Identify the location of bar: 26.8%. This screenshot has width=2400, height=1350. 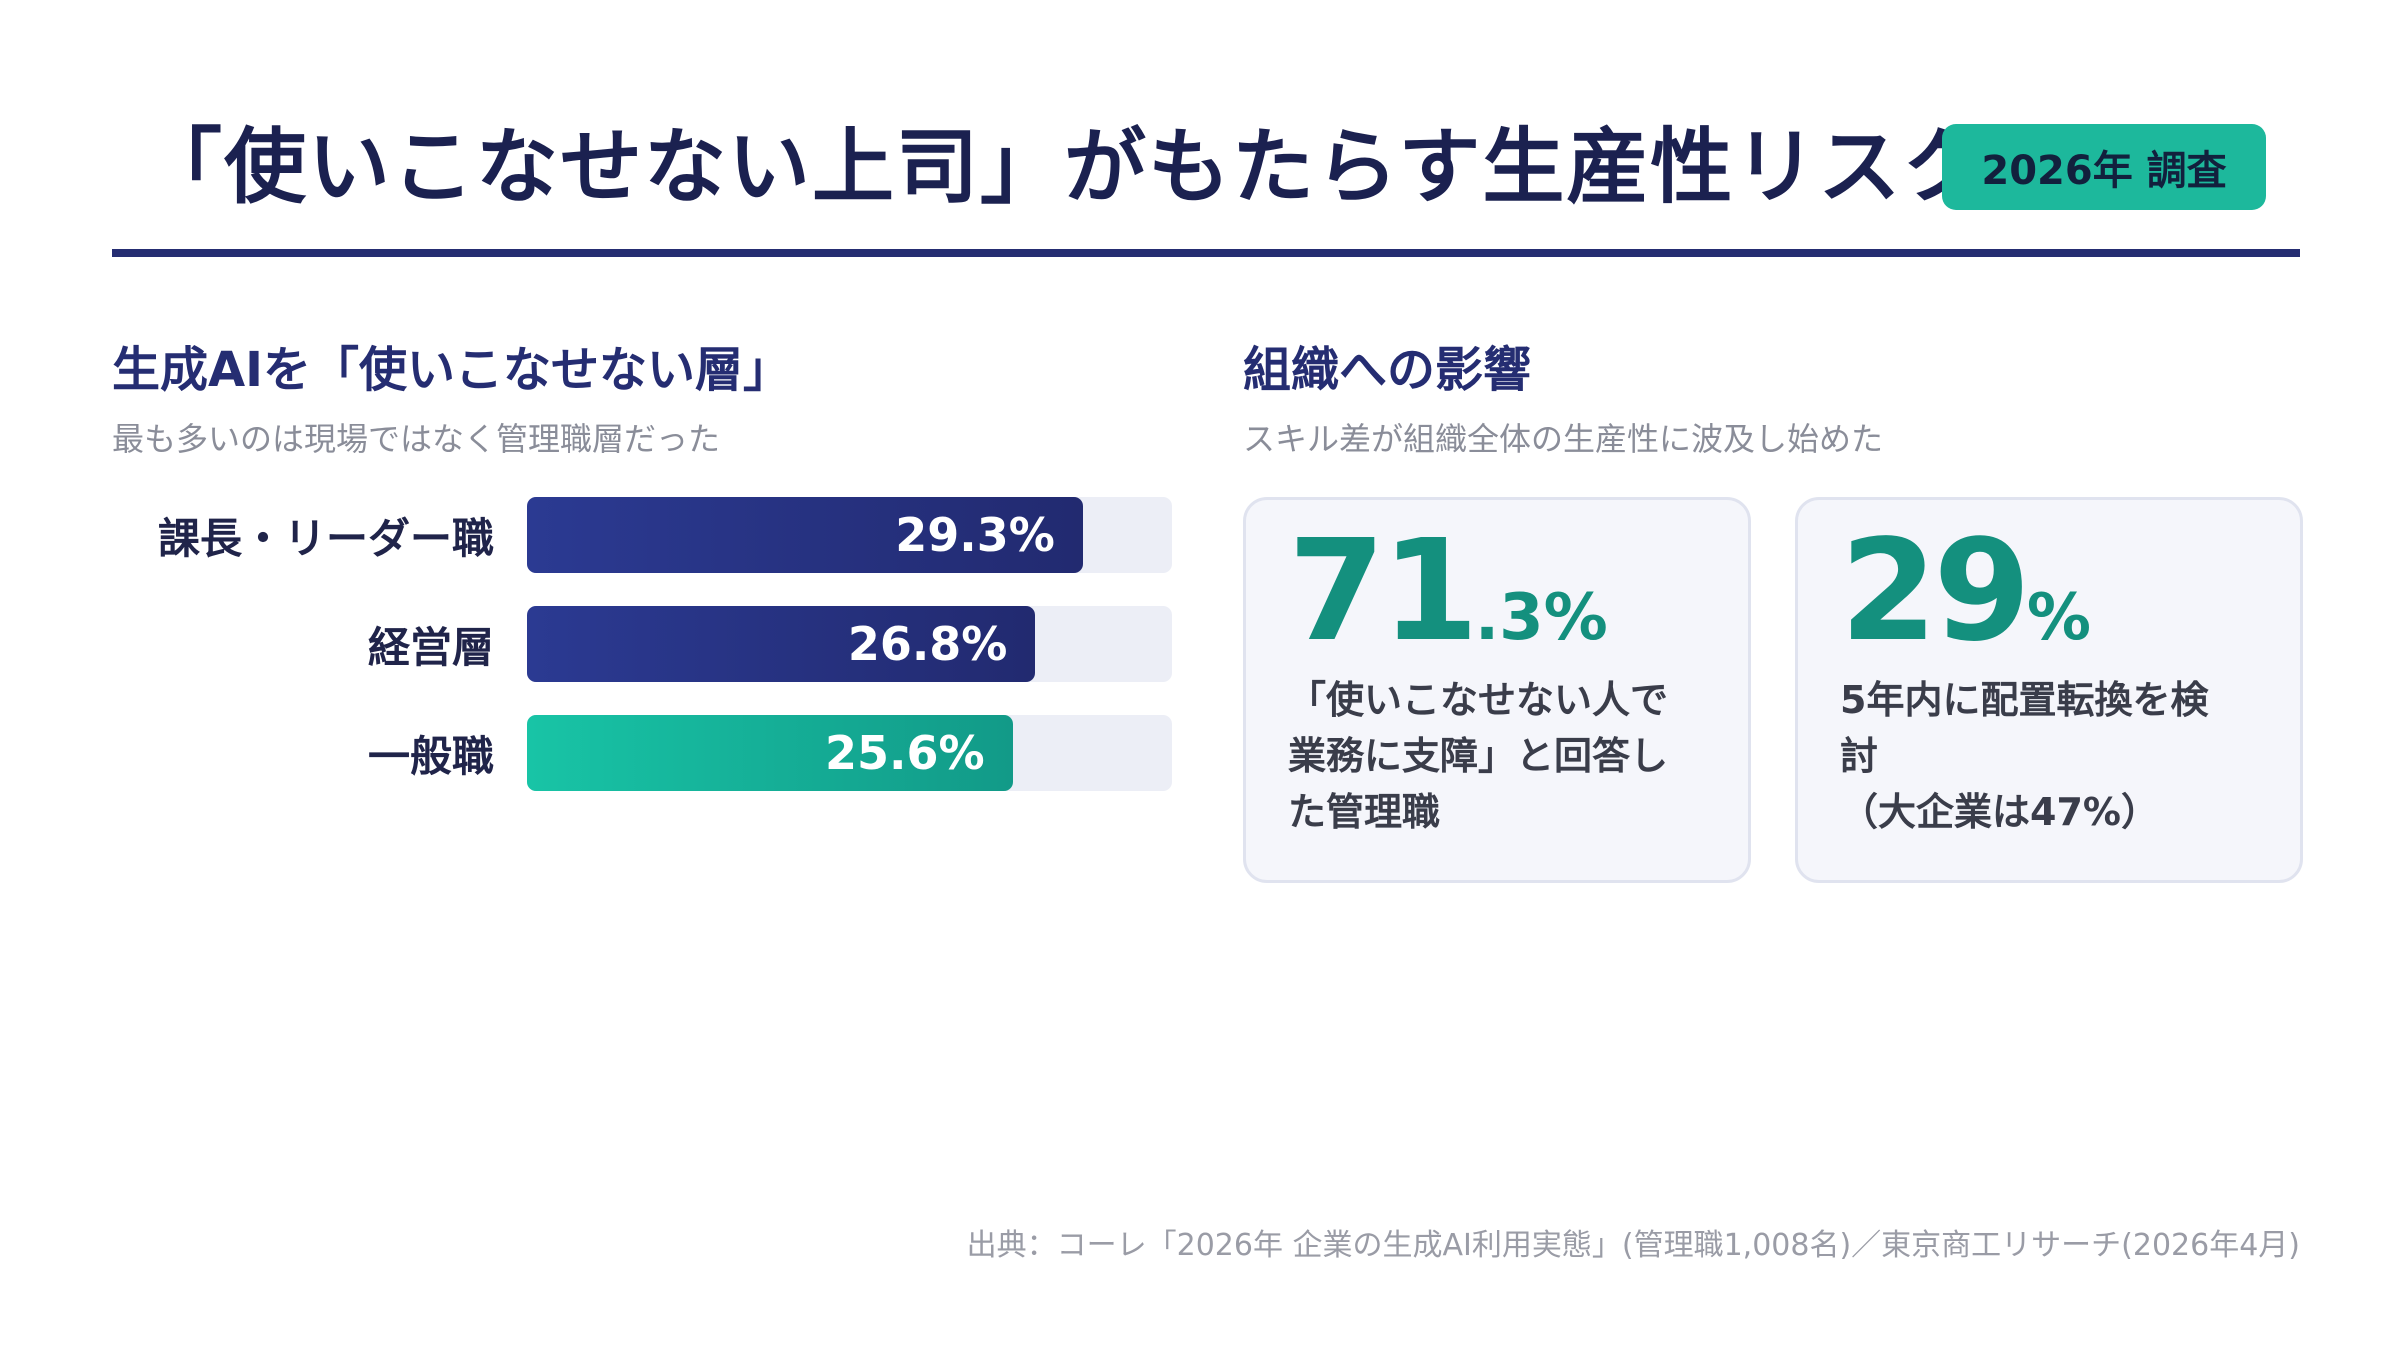
(781, 644).